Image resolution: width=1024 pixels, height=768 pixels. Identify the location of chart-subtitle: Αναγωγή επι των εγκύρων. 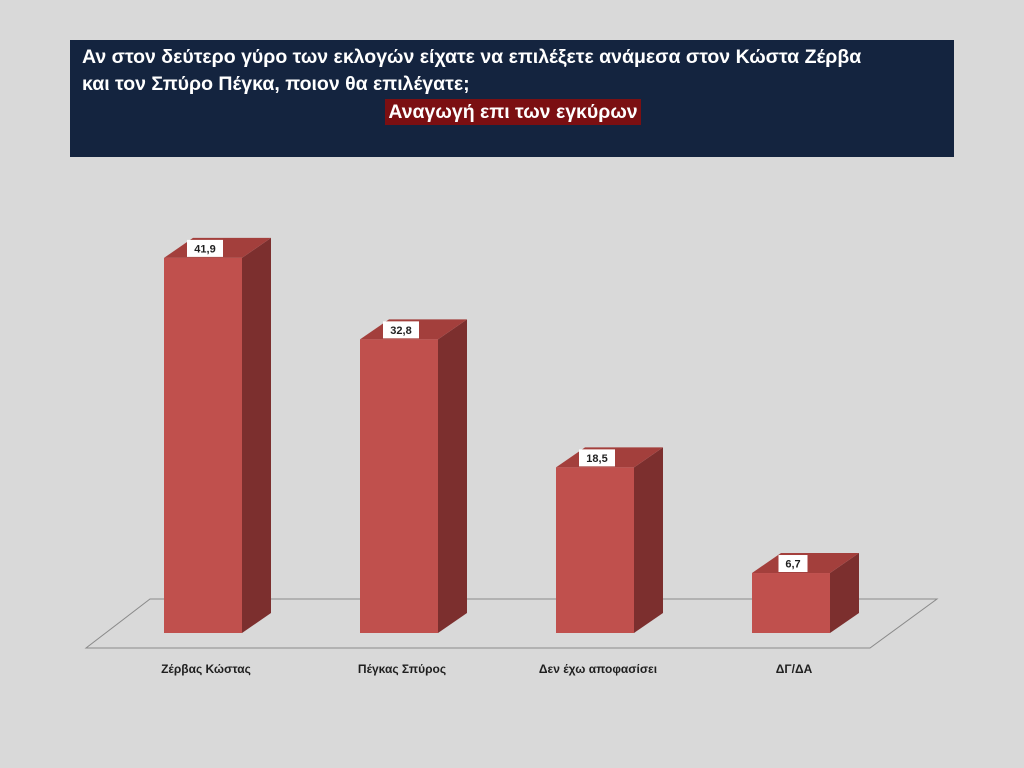
(513, 112).